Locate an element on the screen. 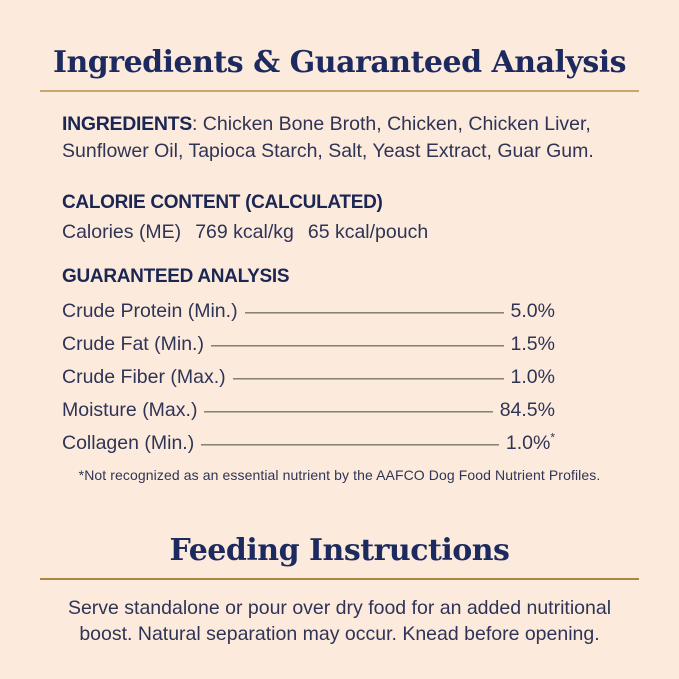 The image size is (679, 679). analysis-row-label: Crude Protein (Min.) is located at coordinates (150, 311).